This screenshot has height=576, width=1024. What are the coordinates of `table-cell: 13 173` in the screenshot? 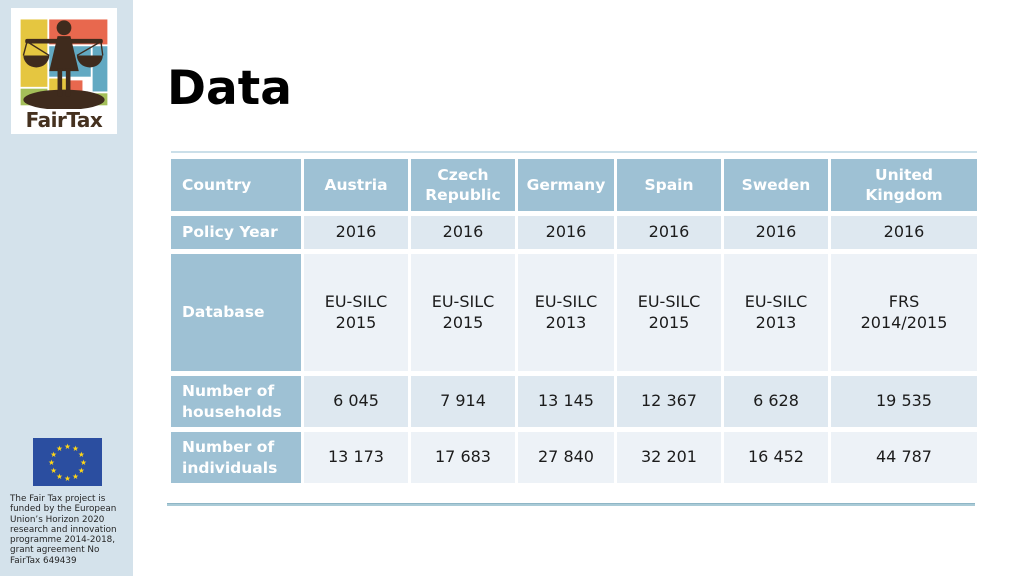 It's located at (356, 457).